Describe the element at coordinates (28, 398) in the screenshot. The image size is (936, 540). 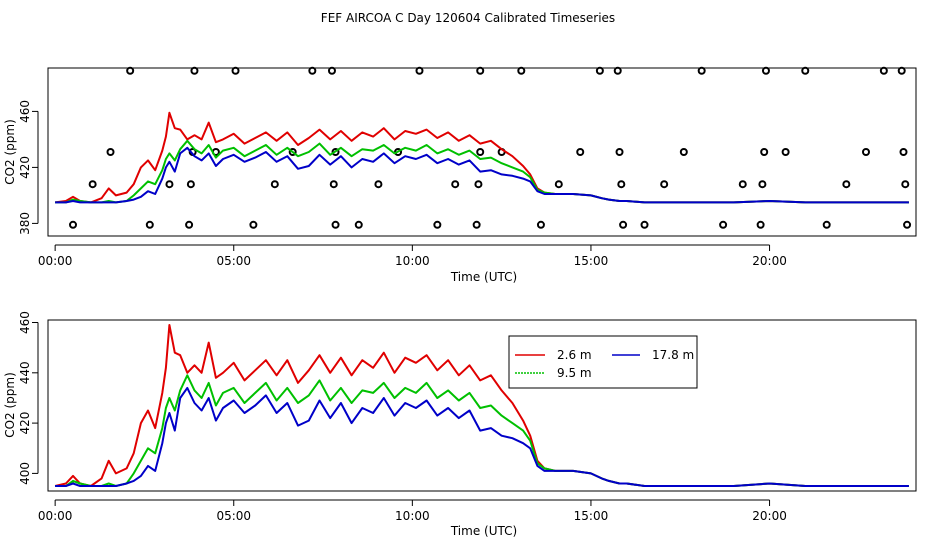
I see `y-axis-bottom: 400 420 440 460` at that location.